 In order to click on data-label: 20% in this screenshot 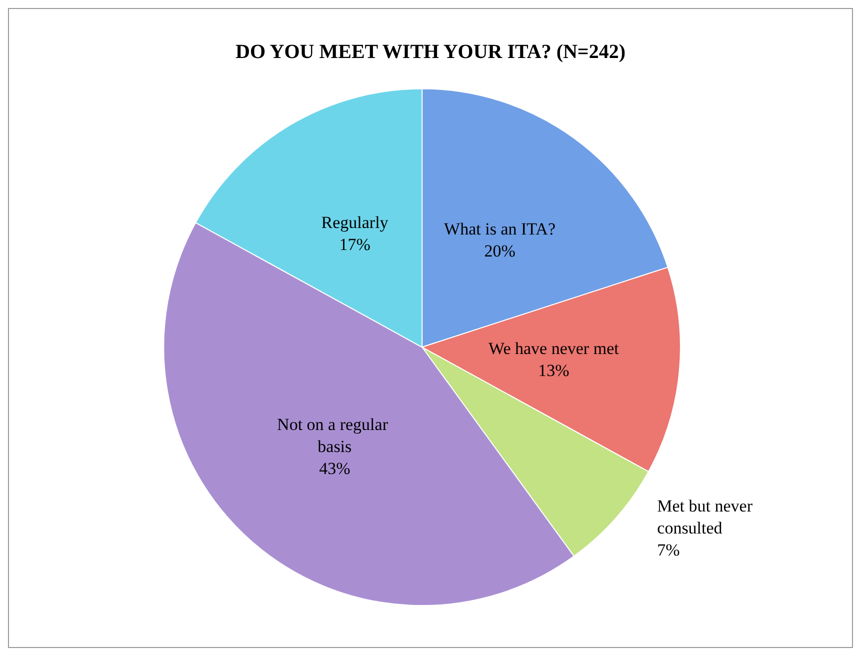, I will do `click(500, 251)`.